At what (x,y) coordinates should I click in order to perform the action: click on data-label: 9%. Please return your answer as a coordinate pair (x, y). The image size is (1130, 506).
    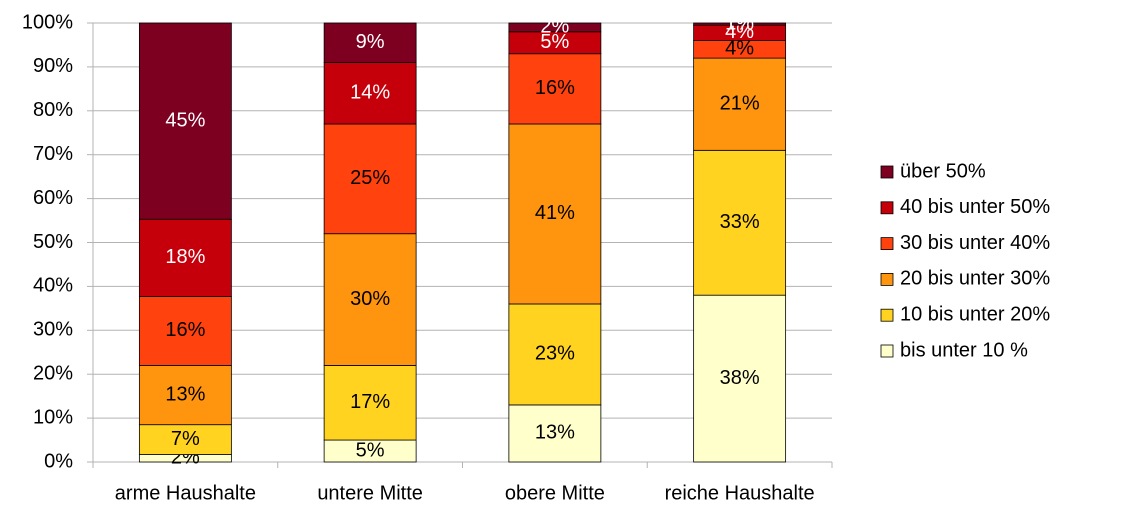
    Looking at the image, I should click on (370, 42).